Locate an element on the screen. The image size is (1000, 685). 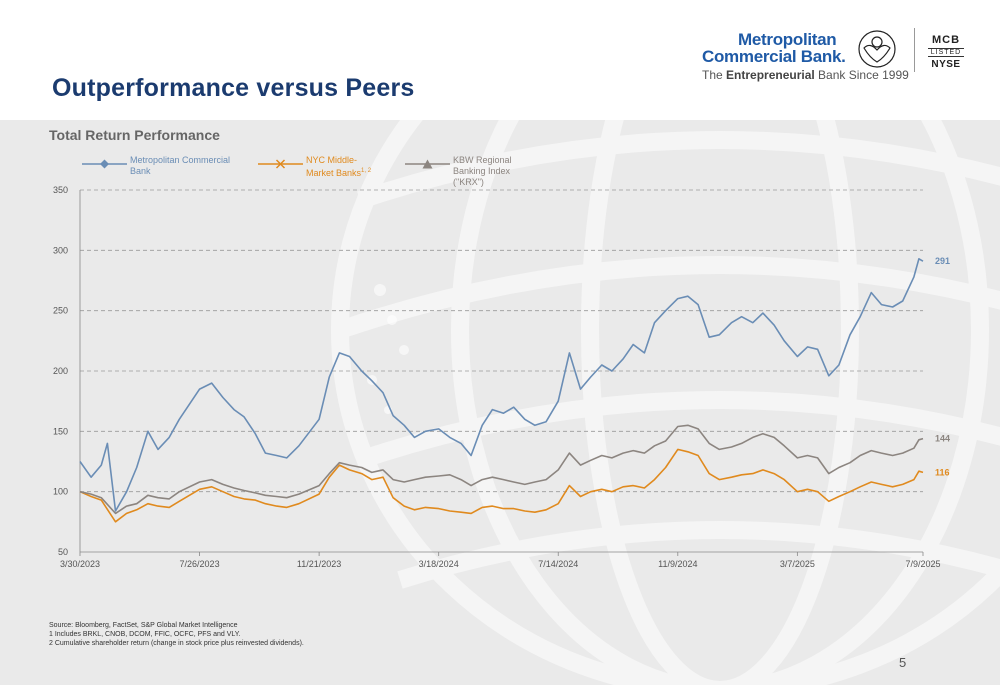
y-tick-label: 350 is located at coordinates (60, 190).